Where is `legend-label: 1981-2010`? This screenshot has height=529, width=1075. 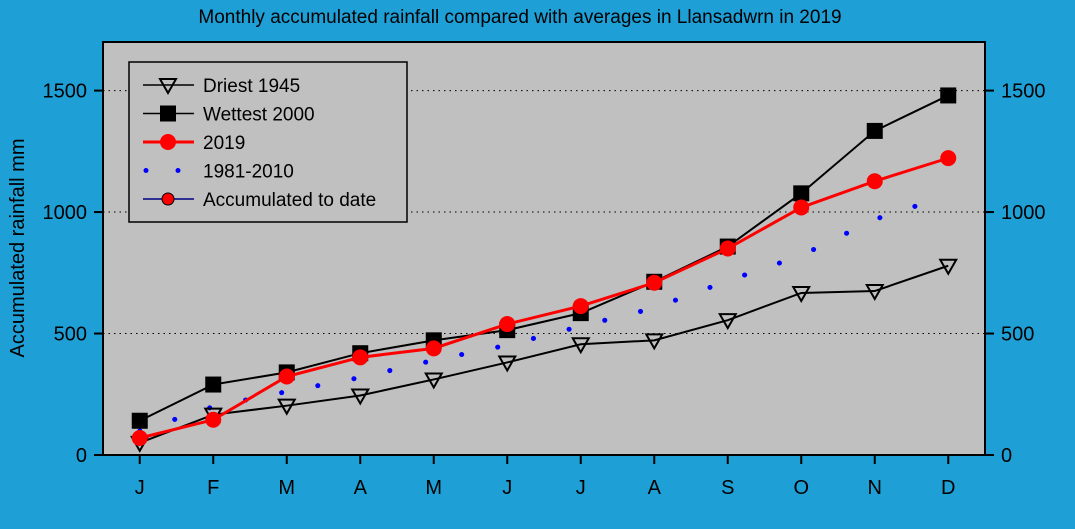 legend-label: 1981-2010 is located at coordinates (248, 172).